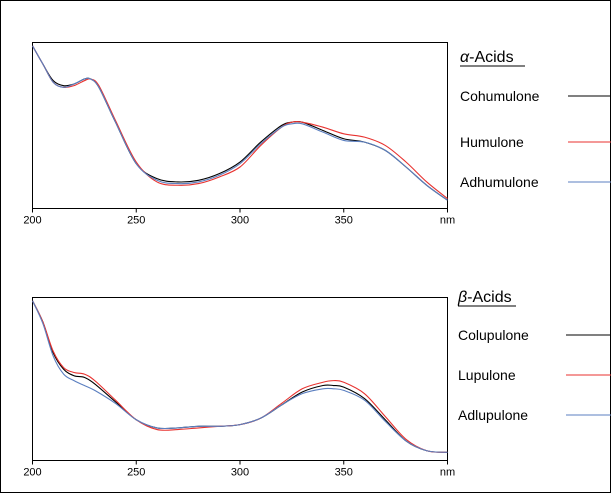 This screenshot has height=493, width=611. Describe the element at coordinates (493, 415) in the screenshot. I see `beta-legend-label-3: Adlupulone` at that location.